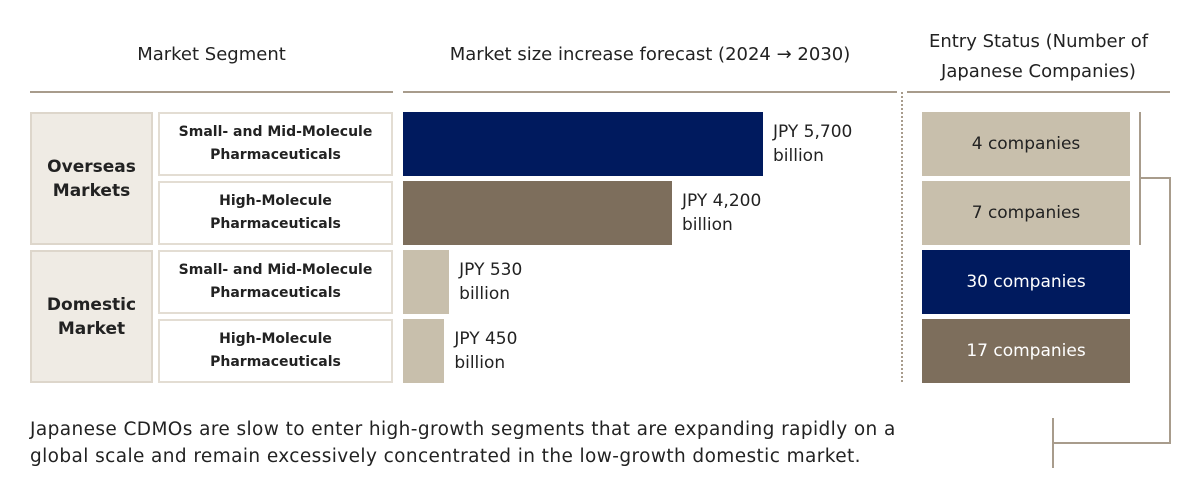  I want to click on bar-label: JPY 5,700 billion, so click(813, 144).